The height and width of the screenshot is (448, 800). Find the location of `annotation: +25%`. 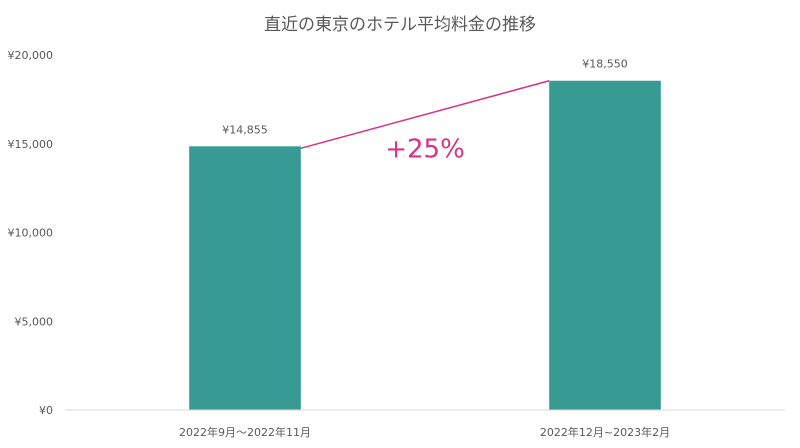

annotation: +25% is located at coordinates (425, 122).